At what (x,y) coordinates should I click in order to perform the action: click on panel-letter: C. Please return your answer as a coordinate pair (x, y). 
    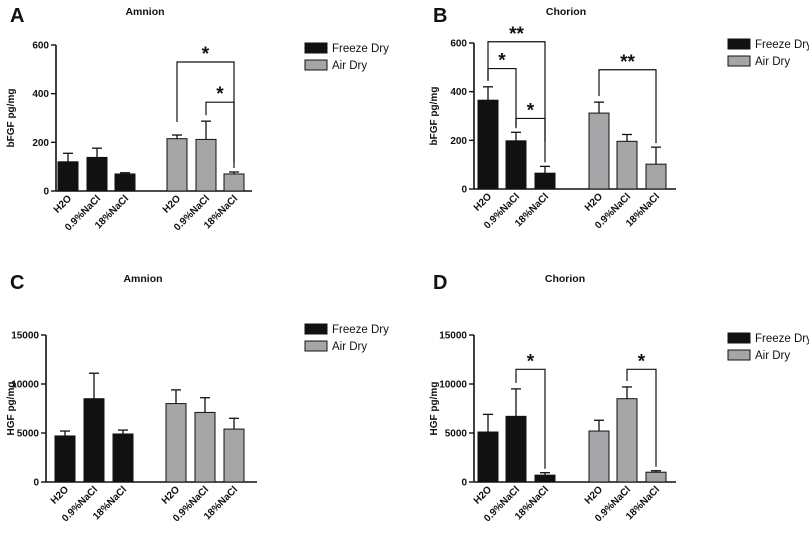
    Looking at the image, I should click on (17, 283).